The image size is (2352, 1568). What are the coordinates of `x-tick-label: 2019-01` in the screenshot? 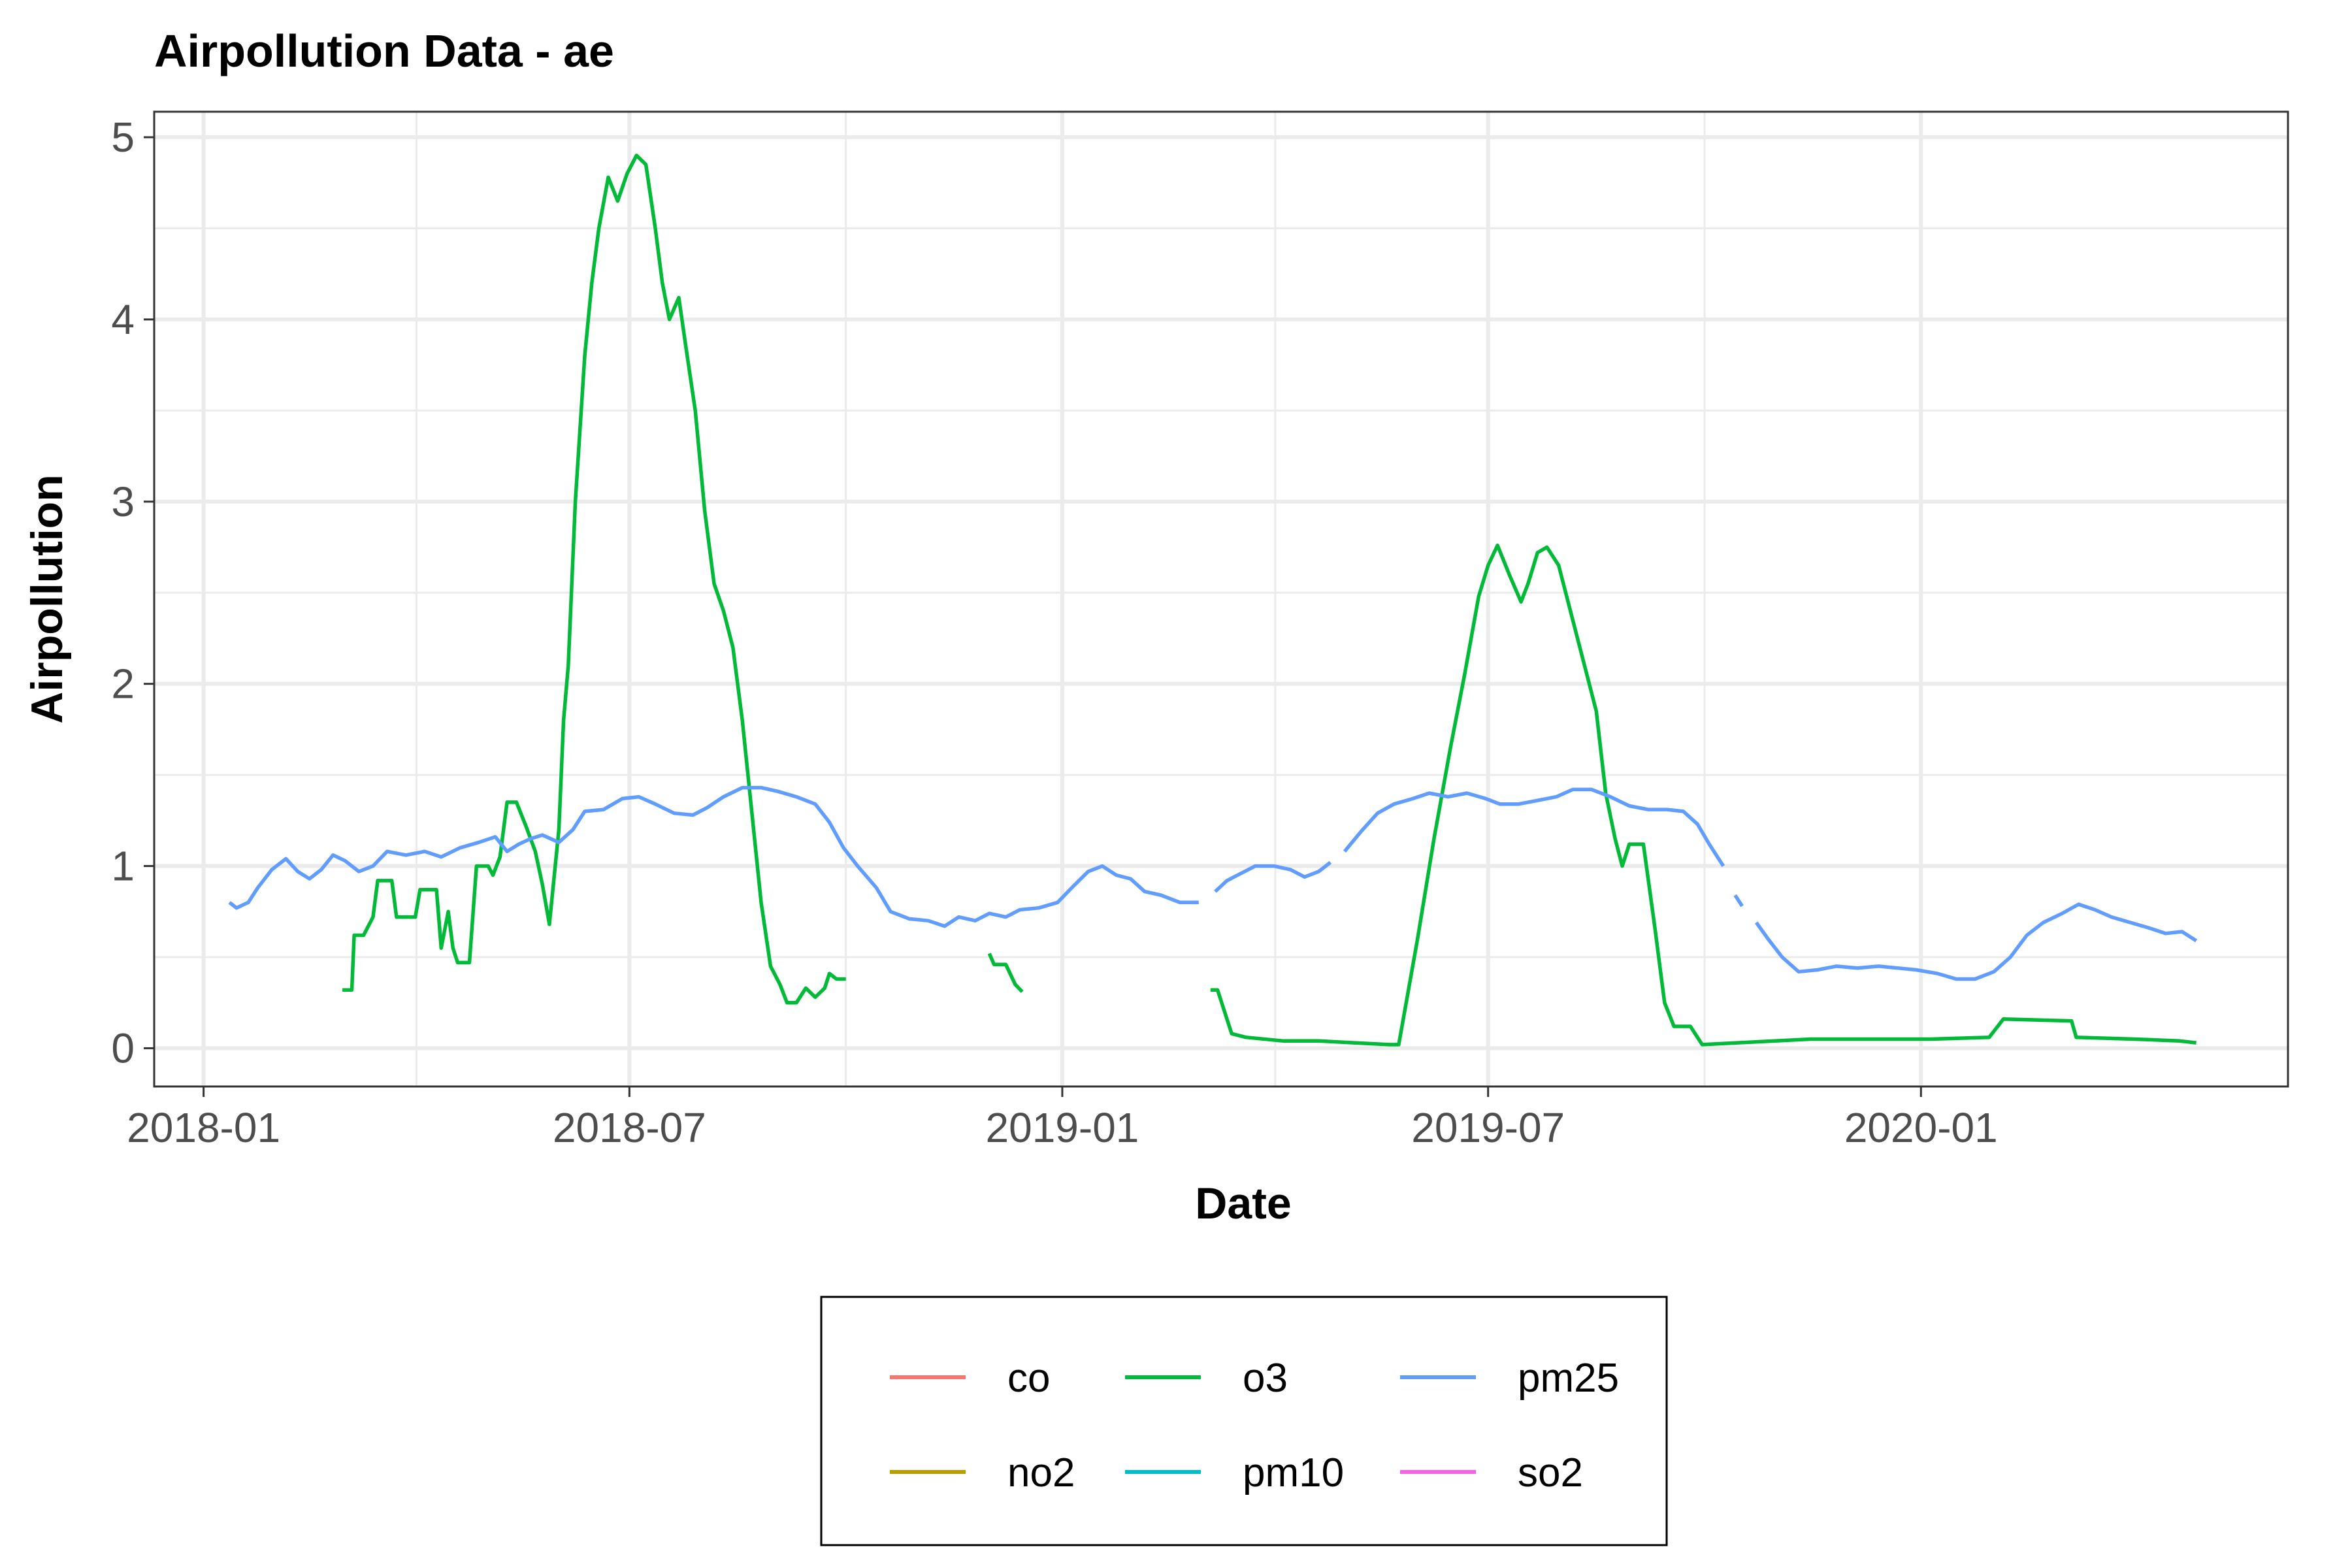 It's located at (1062, 1127).